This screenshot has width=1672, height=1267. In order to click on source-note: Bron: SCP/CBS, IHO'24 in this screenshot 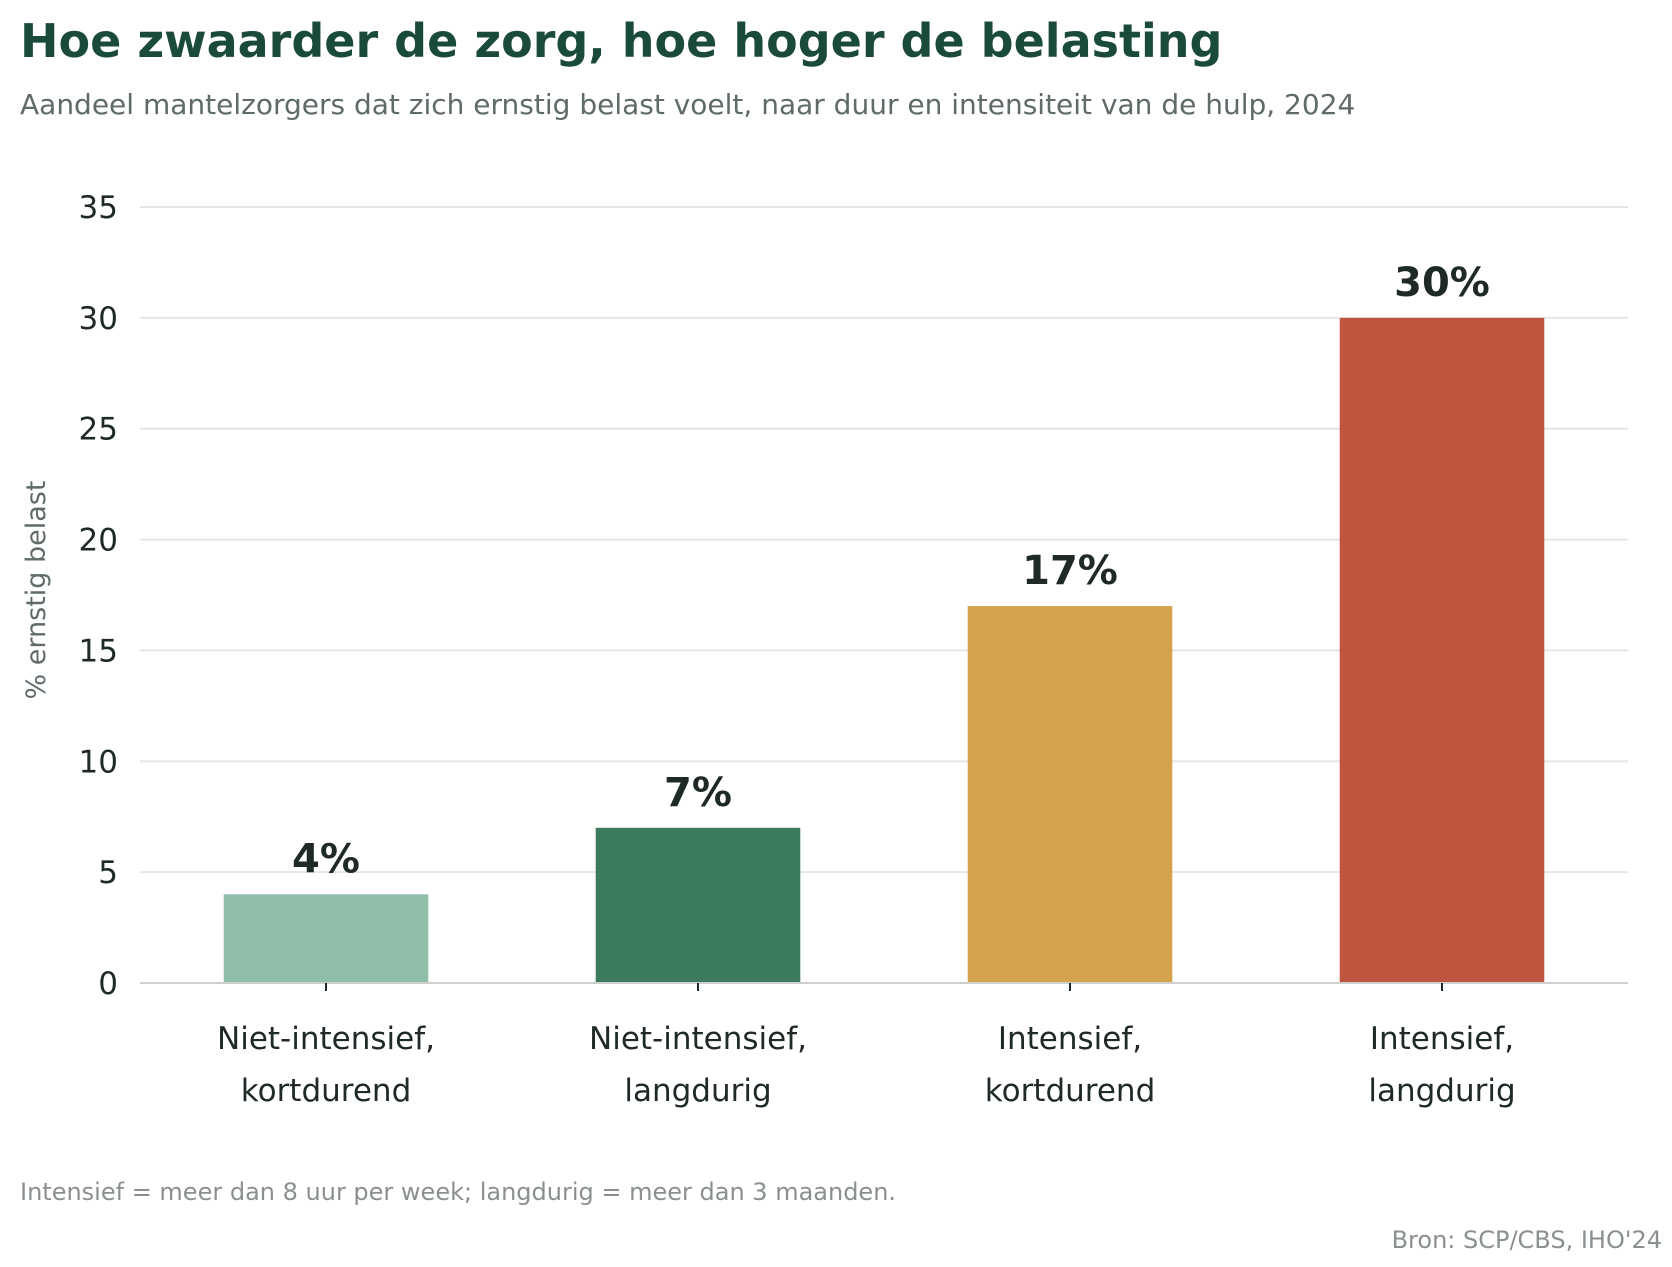, I will do `click(1526, 1240)`.